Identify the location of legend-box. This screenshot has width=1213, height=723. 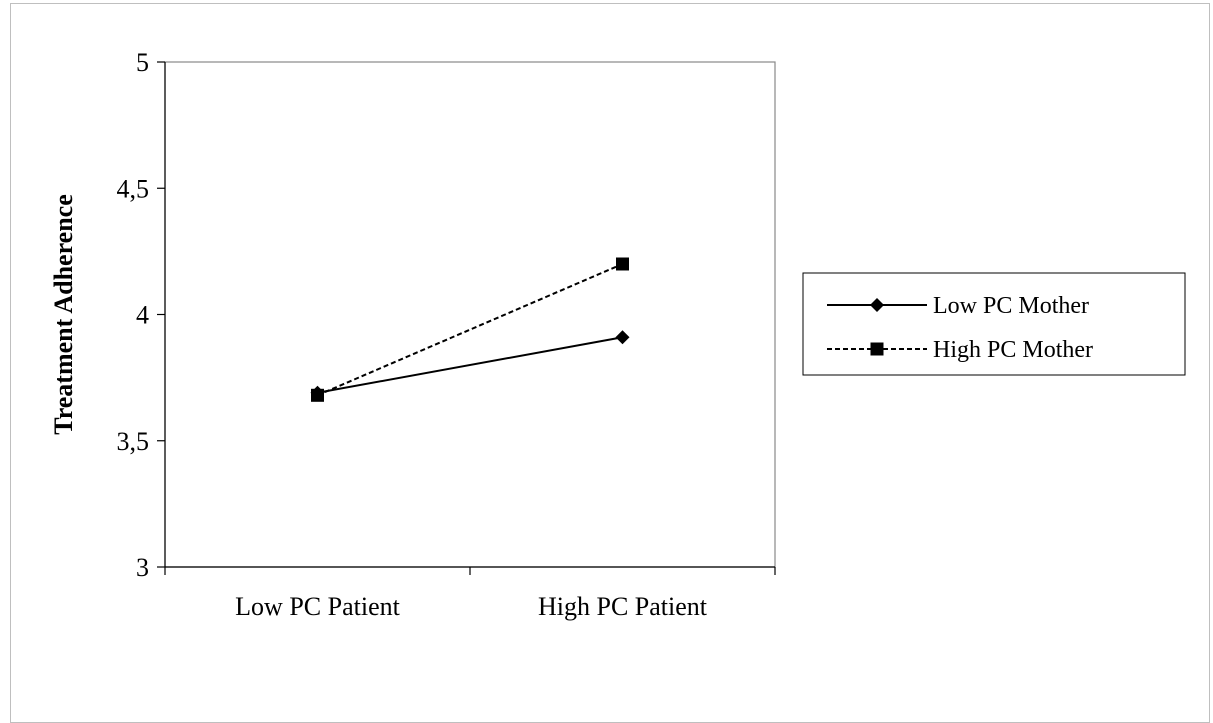
(994, 324).